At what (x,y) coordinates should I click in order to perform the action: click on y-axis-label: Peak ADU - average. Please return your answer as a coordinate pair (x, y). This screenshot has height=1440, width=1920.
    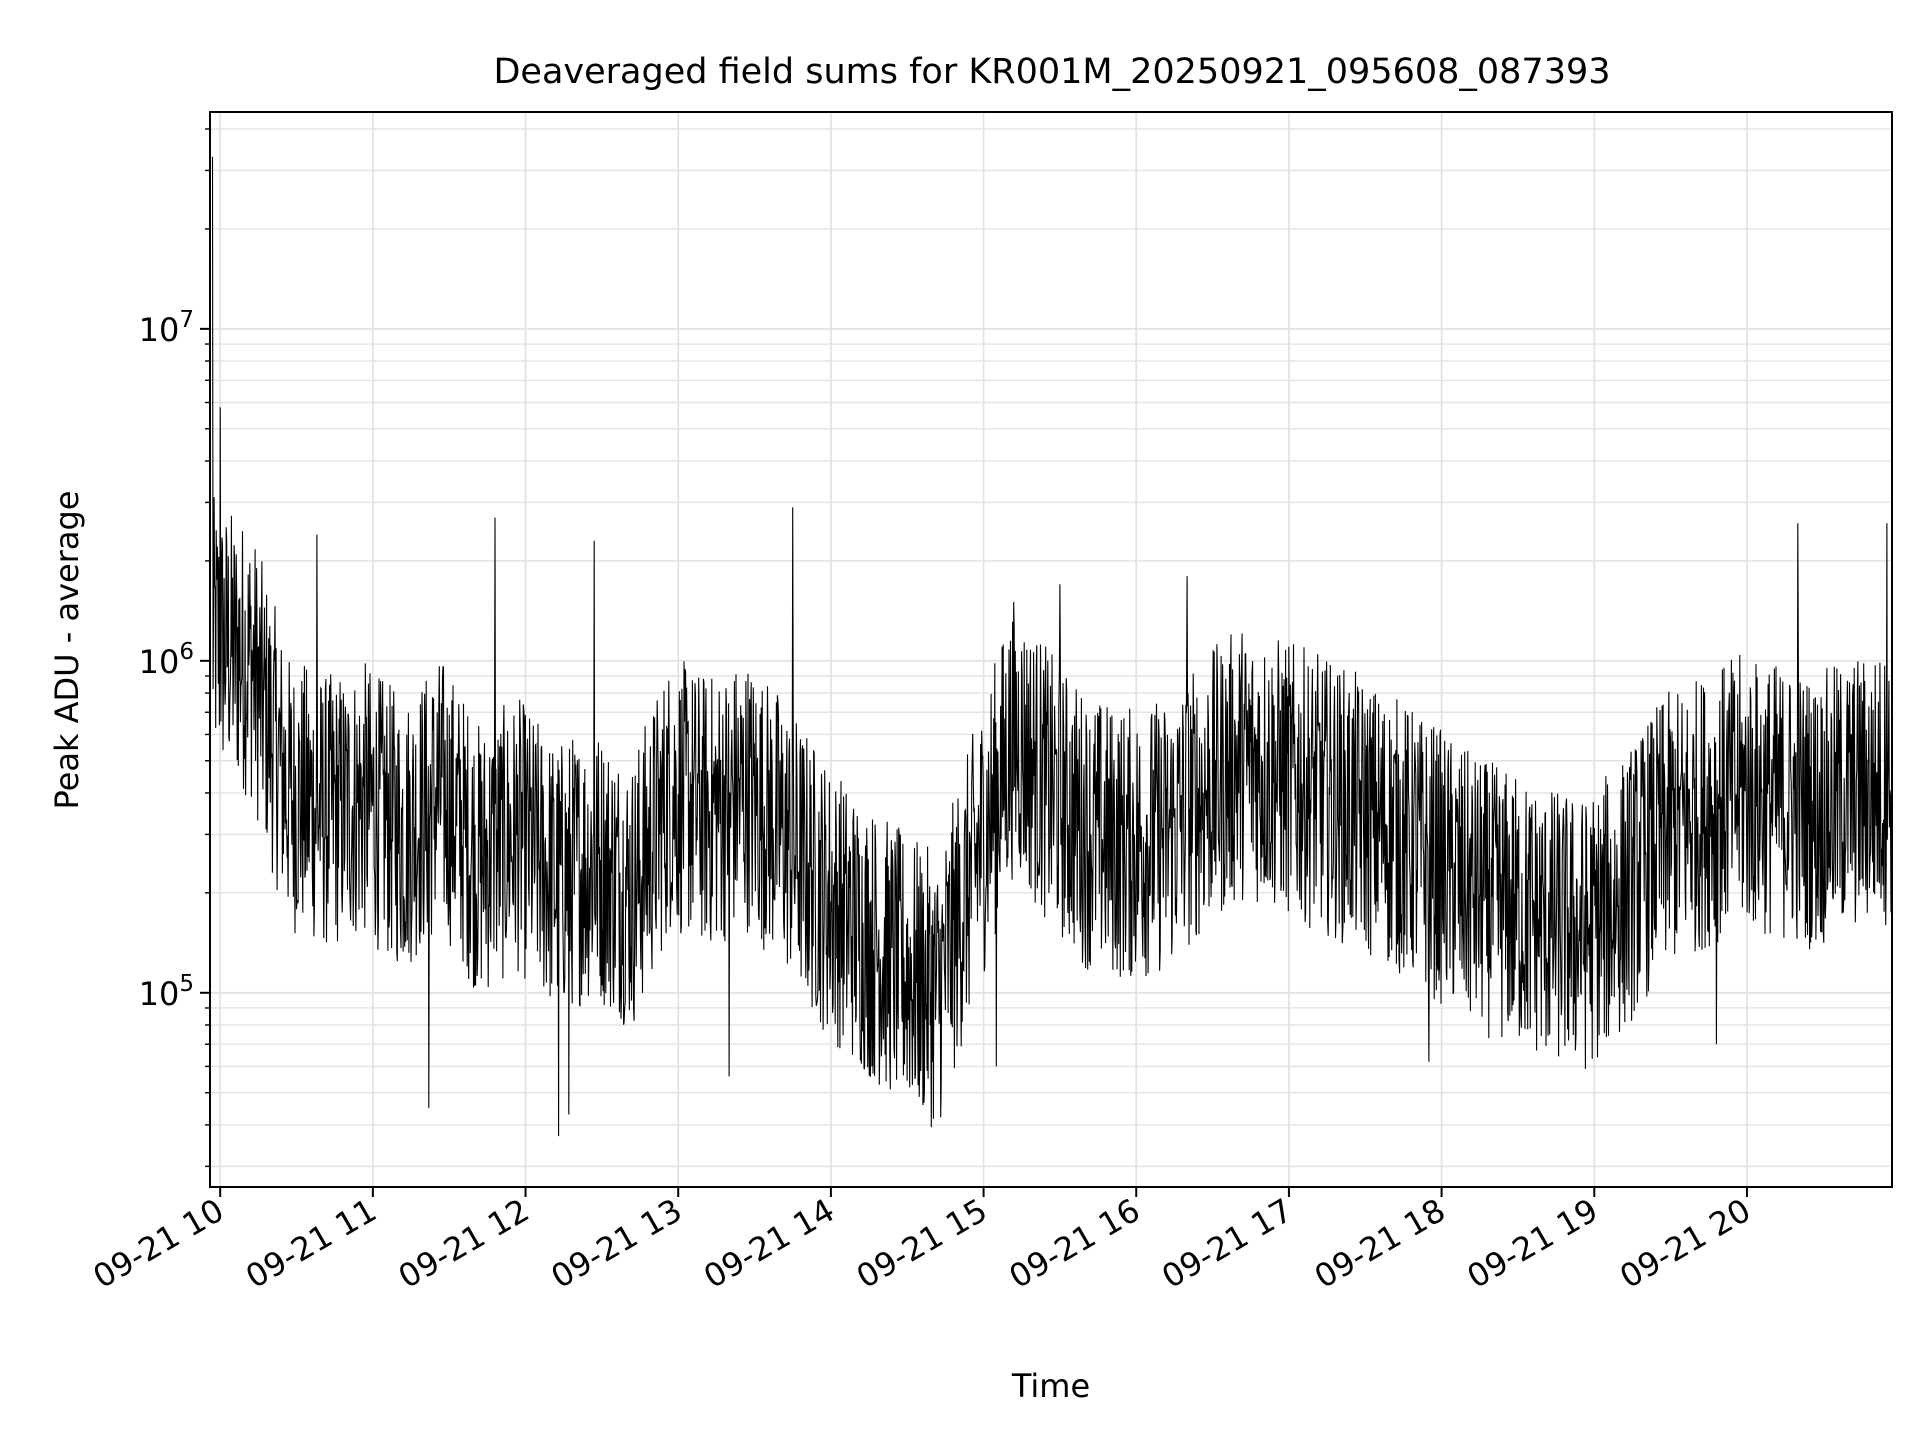
    Looking at the image, I should click on (67, 650).